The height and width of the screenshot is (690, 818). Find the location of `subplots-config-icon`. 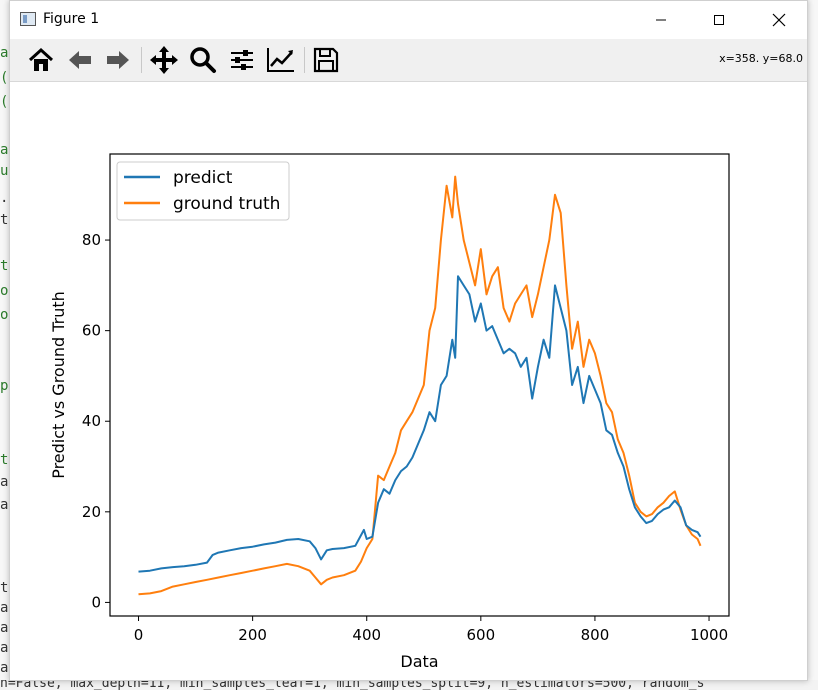

subplots-config-icon is located at coordinates (242, 60).